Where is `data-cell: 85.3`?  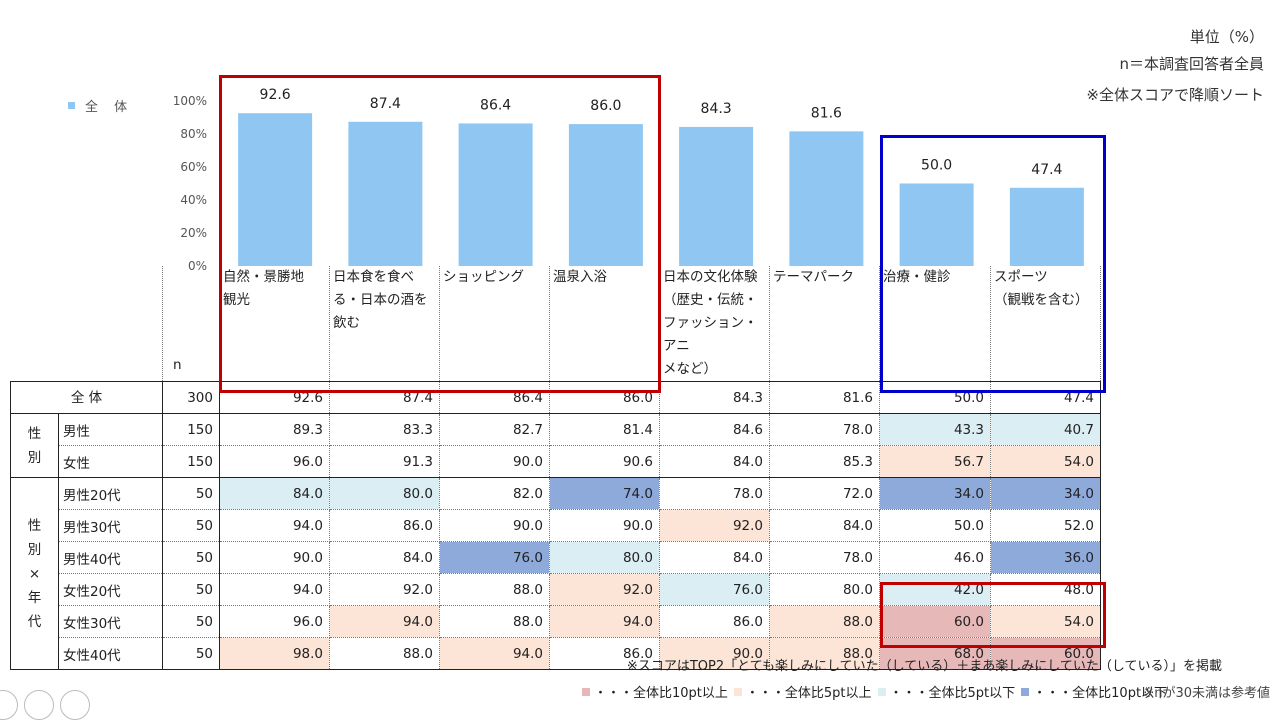 data-cell: 85.3 is located at coordinates (824, 461).